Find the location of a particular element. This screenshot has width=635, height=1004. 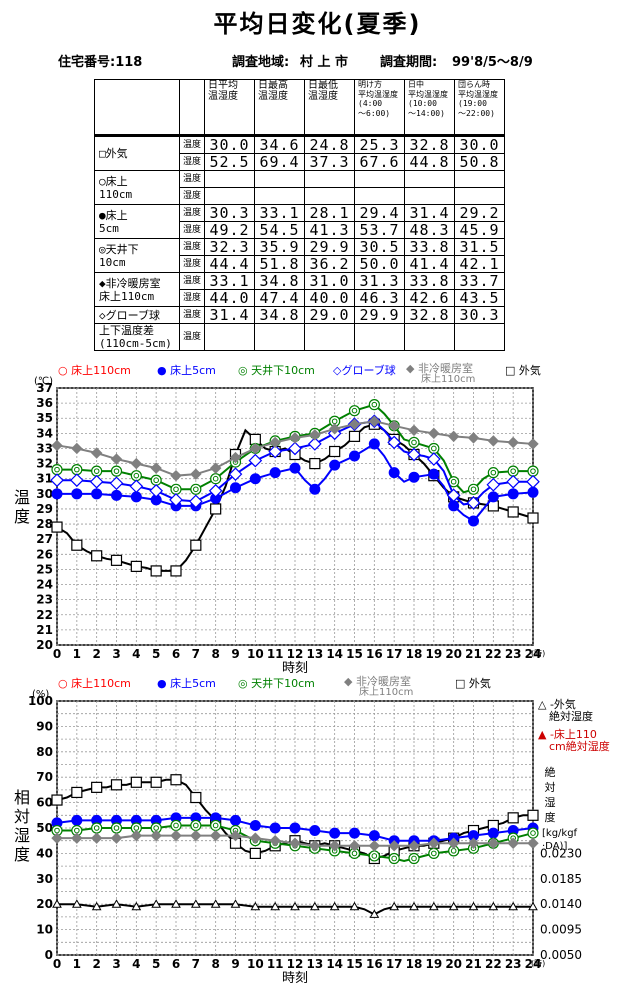

y-tick-label: 35 is located at coordinates (44, 418).